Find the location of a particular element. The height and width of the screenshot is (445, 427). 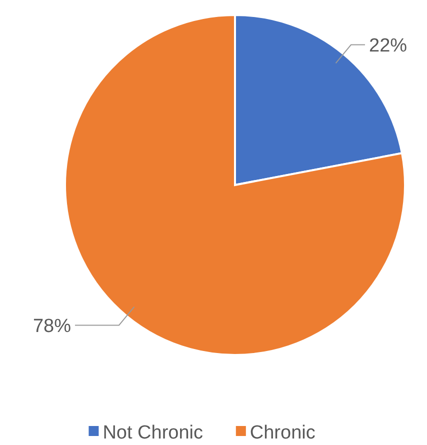

legend-label: Chronic is located at coordinates (283, 433).